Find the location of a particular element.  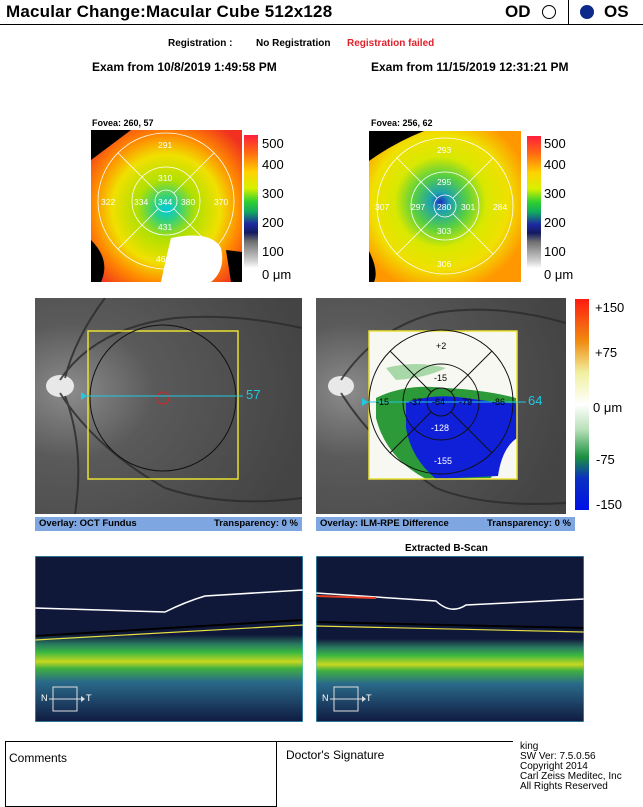

registration-status: Registration failed is located at coordinates (391, 43).